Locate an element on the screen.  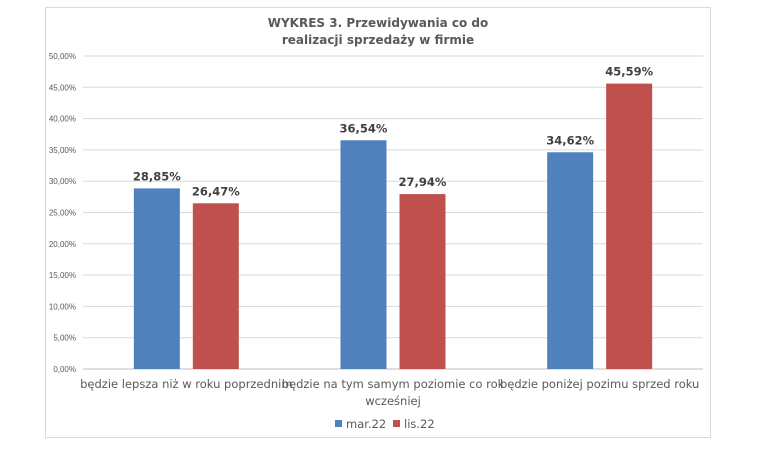
y-tick-label: 0,00% is located at coordinates (64, 369).